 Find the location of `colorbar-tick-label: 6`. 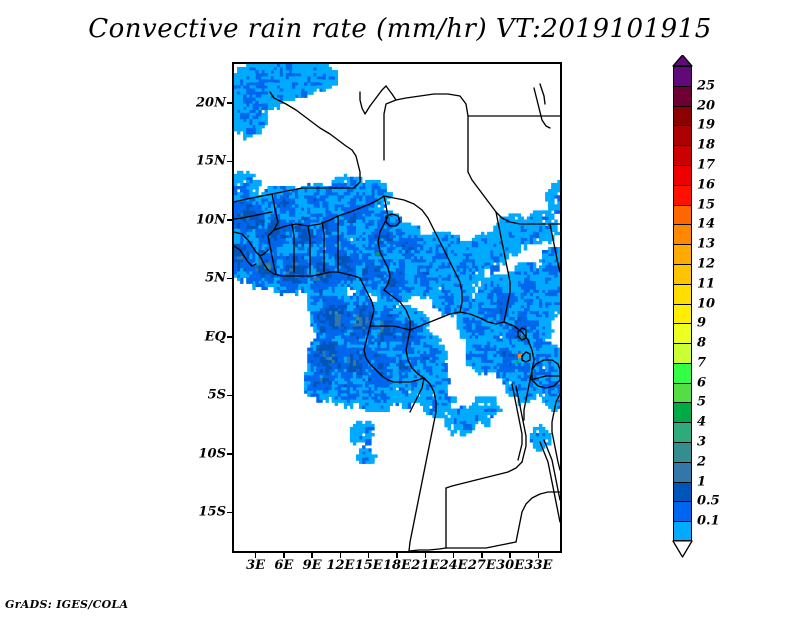

colorbar-tick-label: 6 is located at coordinates (702, 383).